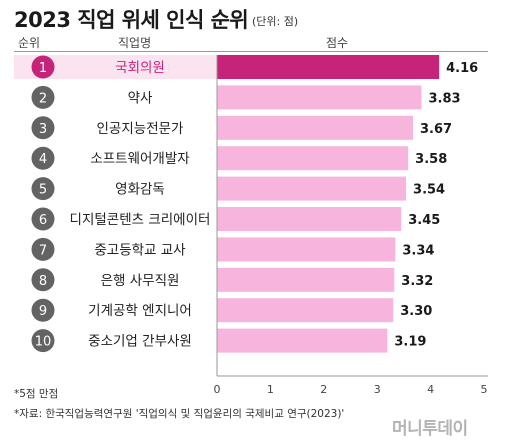  I want to click on job-column-header: 직업명, so click(135, 43).